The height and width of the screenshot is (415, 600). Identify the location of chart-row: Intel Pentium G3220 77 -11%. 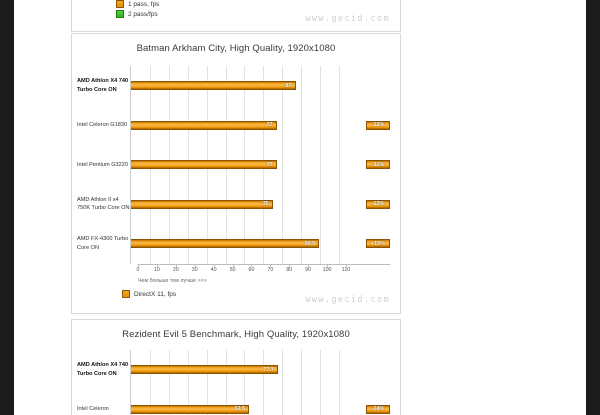
(236, 165).